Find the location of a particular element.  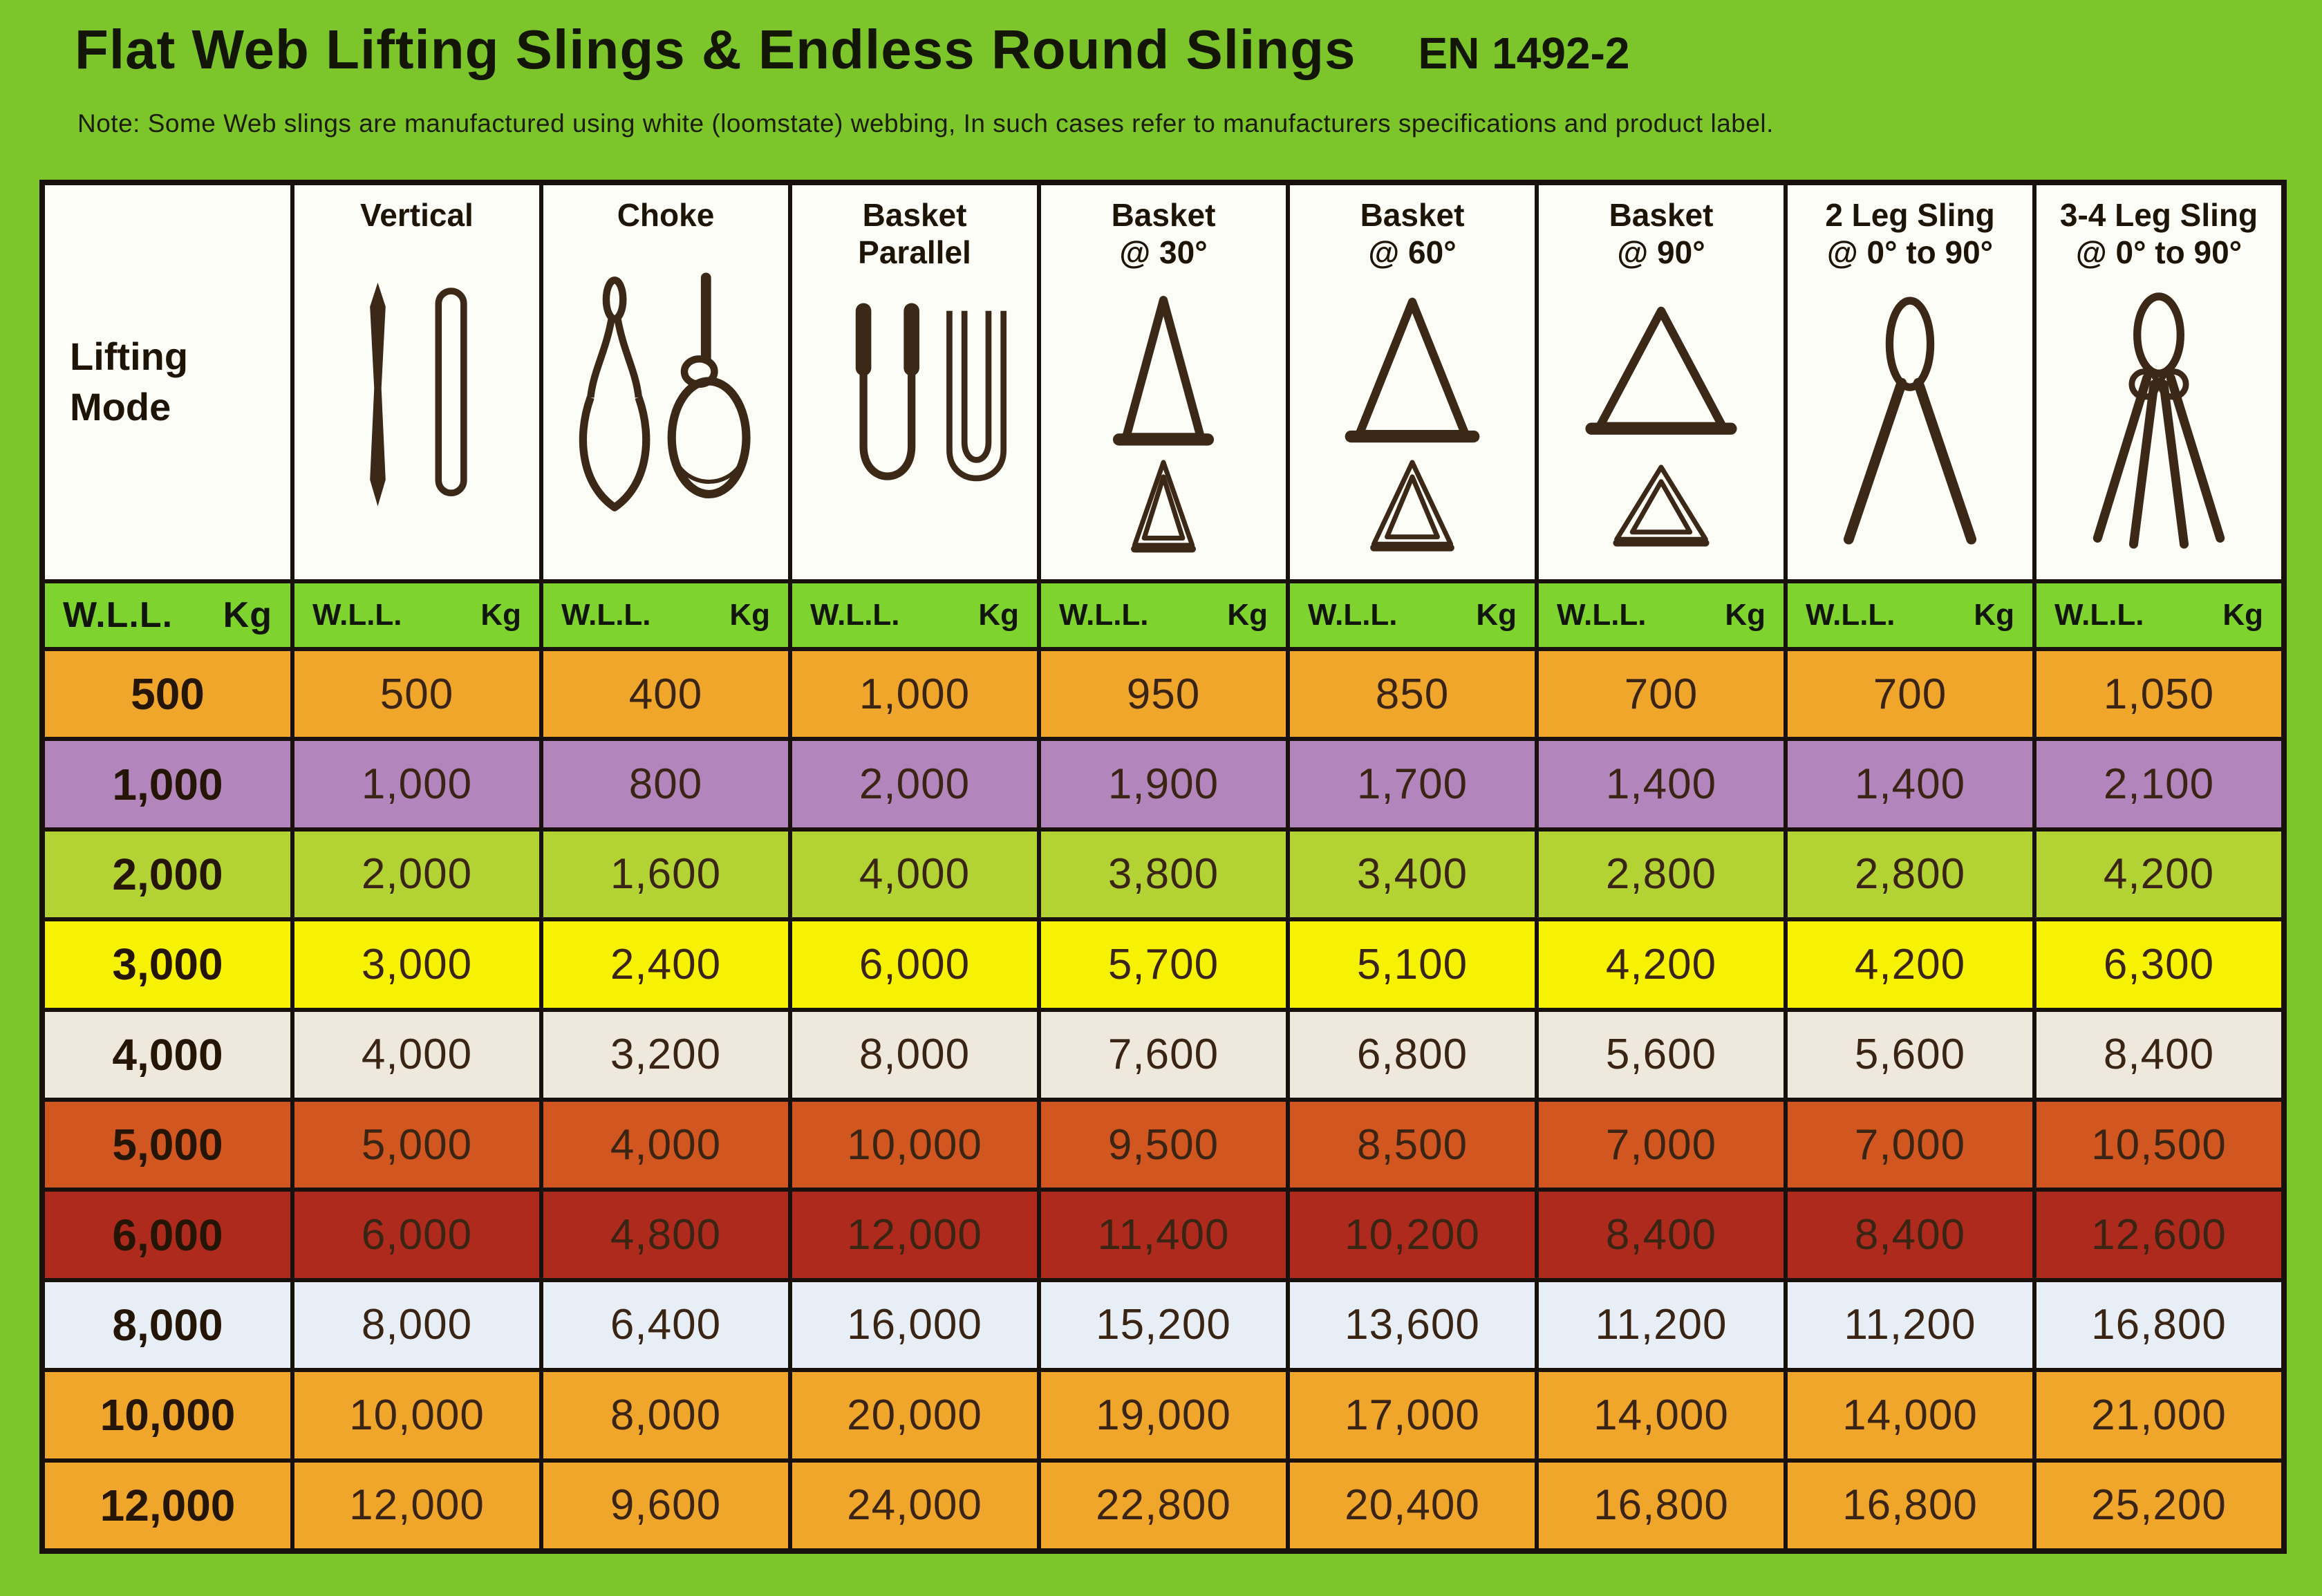

row-label-cell: 2,000 is located at coordinates (168, 875).